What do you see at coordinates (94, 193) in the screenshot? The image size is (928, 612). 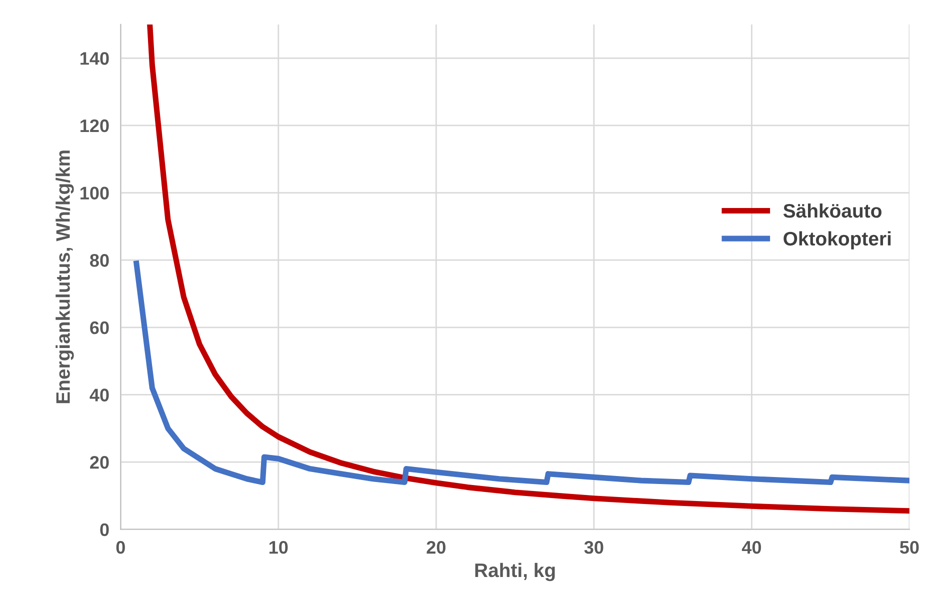 I see `y-tick-label: 100` at bounding box center [94, 193].